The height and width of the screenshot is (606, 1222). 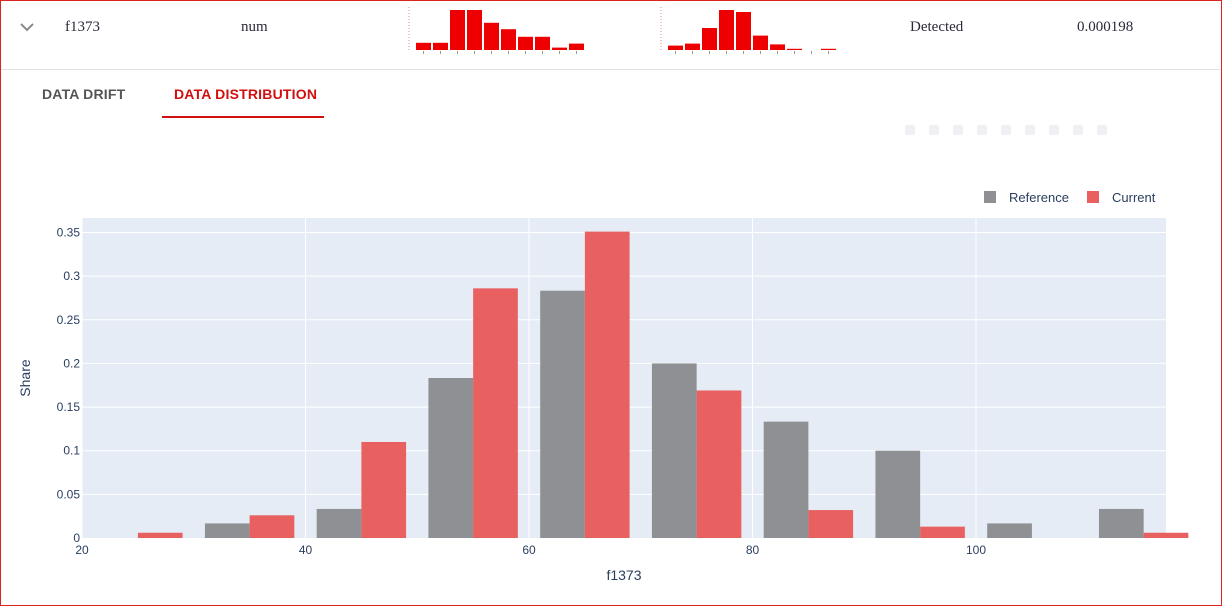 What do you see at coordinates (958, 130) in the screenshot?
I see `pan-icon` at bounding box center [958, 130].